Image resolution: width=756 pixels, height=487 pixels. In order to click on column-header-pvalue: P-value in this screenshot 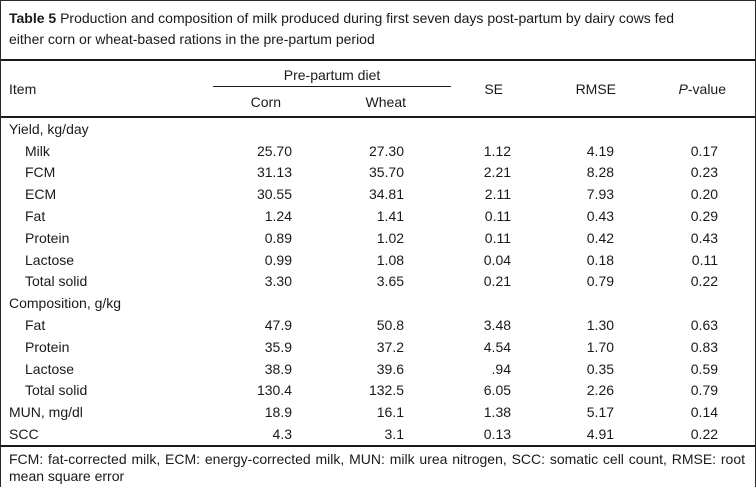, I will do `click(689, 89)`.